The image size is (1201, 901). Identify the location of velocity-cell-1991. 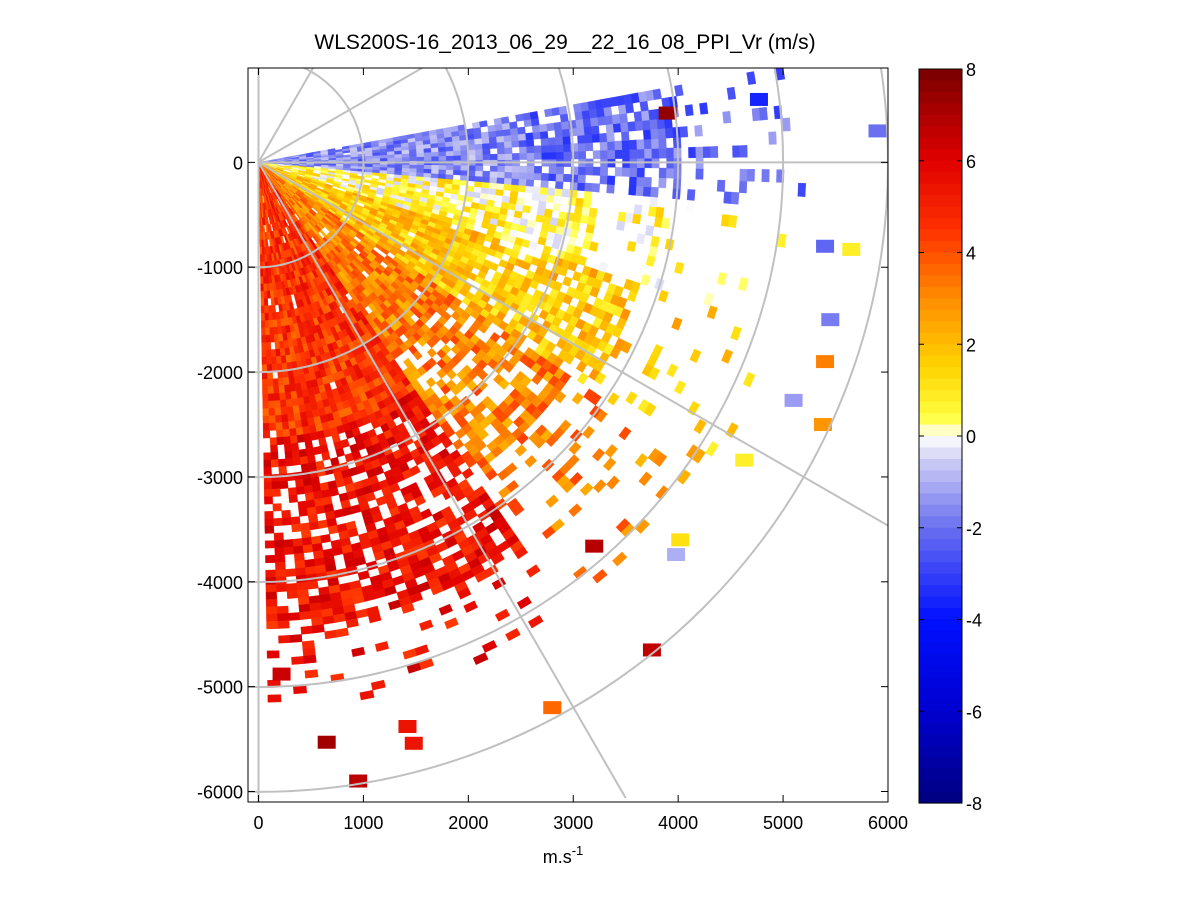
(560, 397).